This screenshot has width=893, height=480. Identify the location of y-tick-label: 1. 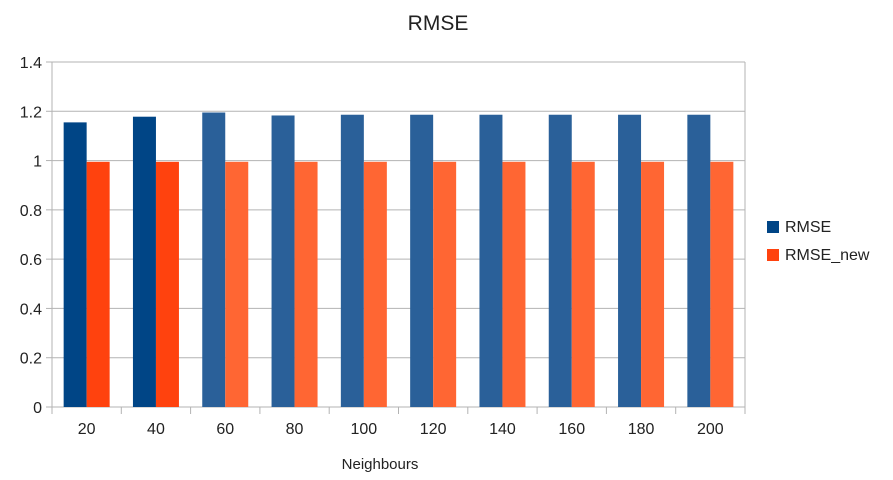
(37, 162).